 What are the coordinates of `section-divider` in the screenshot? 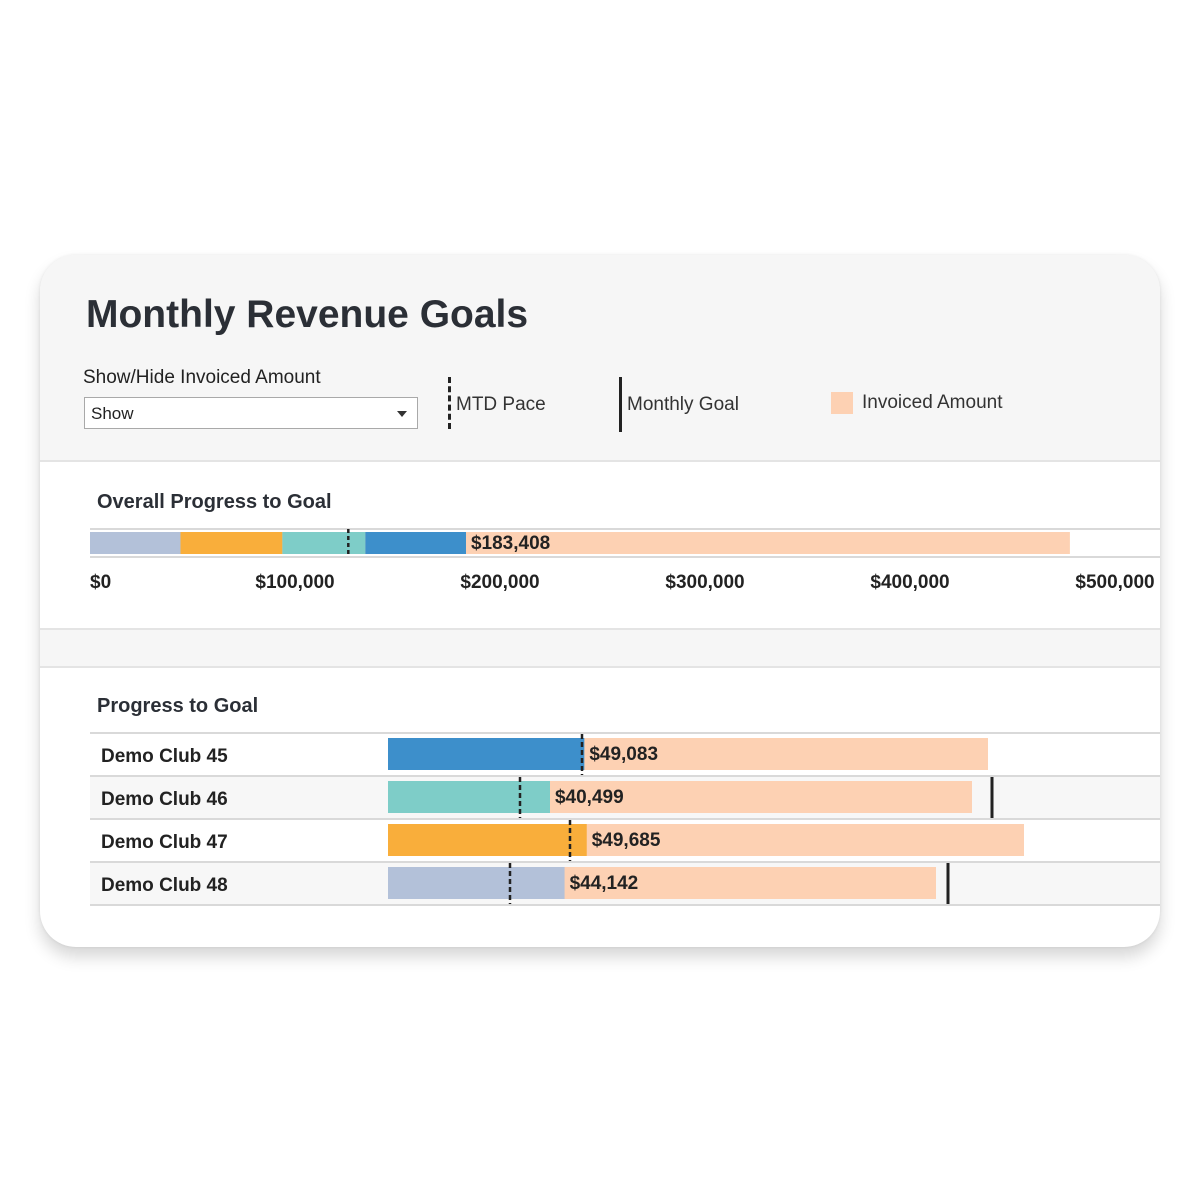 It's located at (600, 648).